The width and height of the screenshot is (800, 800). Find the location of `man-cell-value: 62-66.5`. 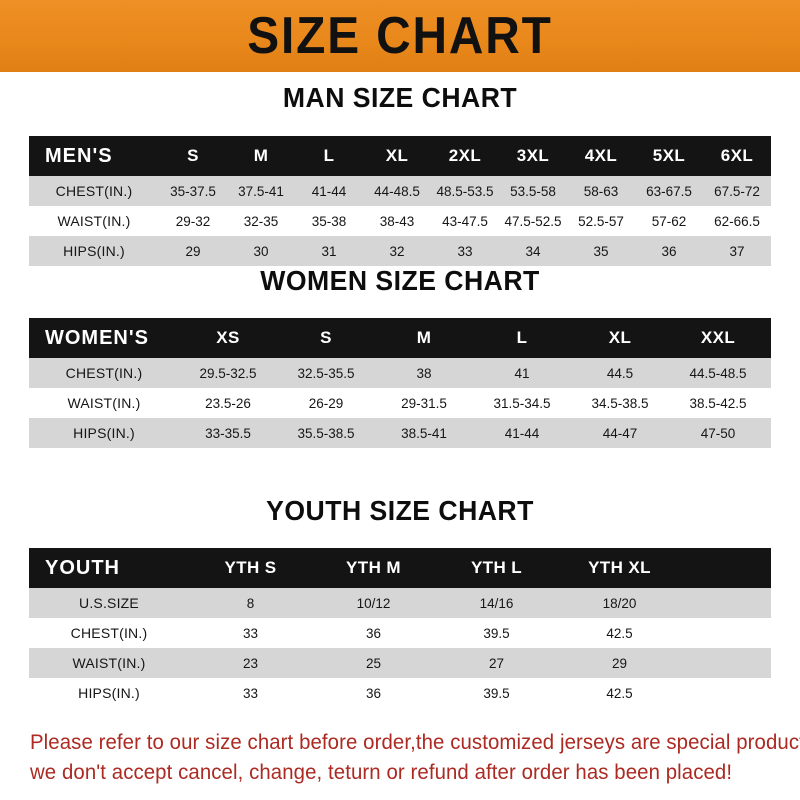

man-cell-value: 62-66.5 is located at coordinates (737, 221).